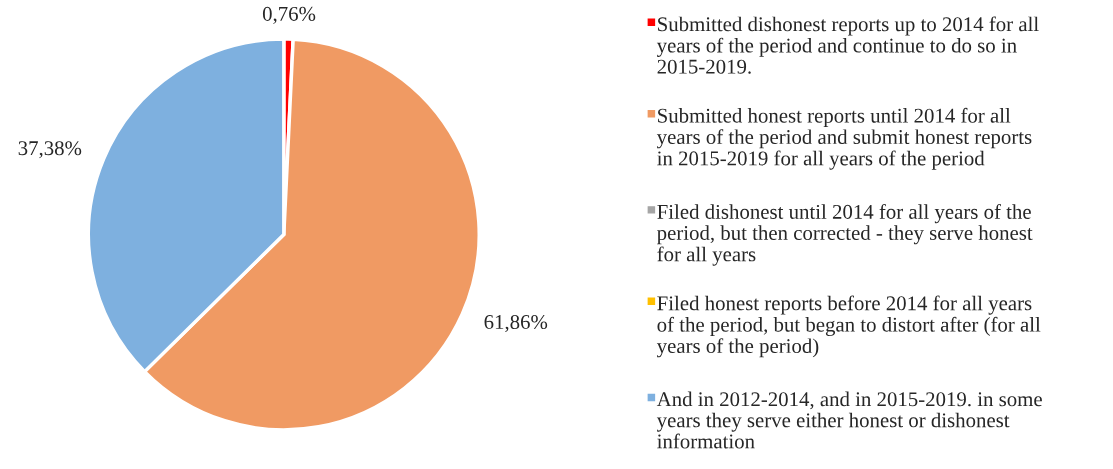 The image size is (1113, 469). I want to click on legend-label: Submitted dishonest reports up to 2014 for all years of the period and continue to do so in 2015-2019., so click(847, 45).